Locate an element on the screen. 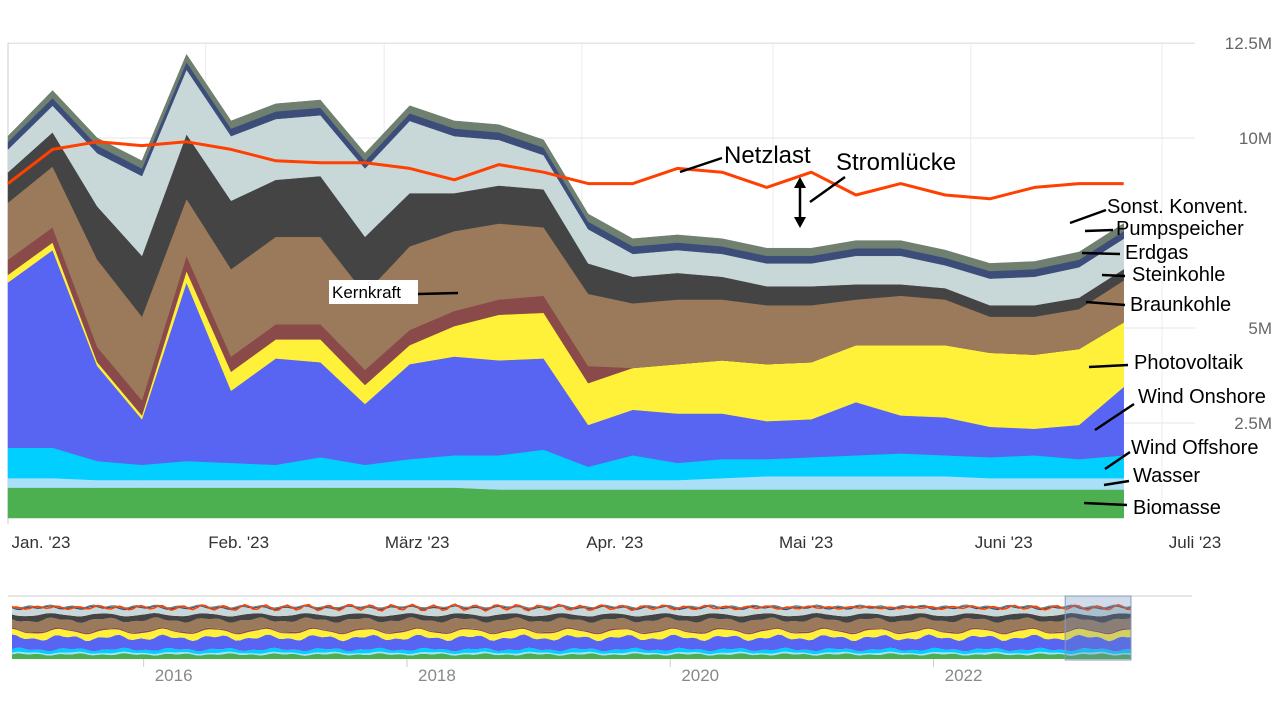 This screenshot has height=725, width=1280. x-tick-label-4: Mai '23 is located at coordinates (806, 542).